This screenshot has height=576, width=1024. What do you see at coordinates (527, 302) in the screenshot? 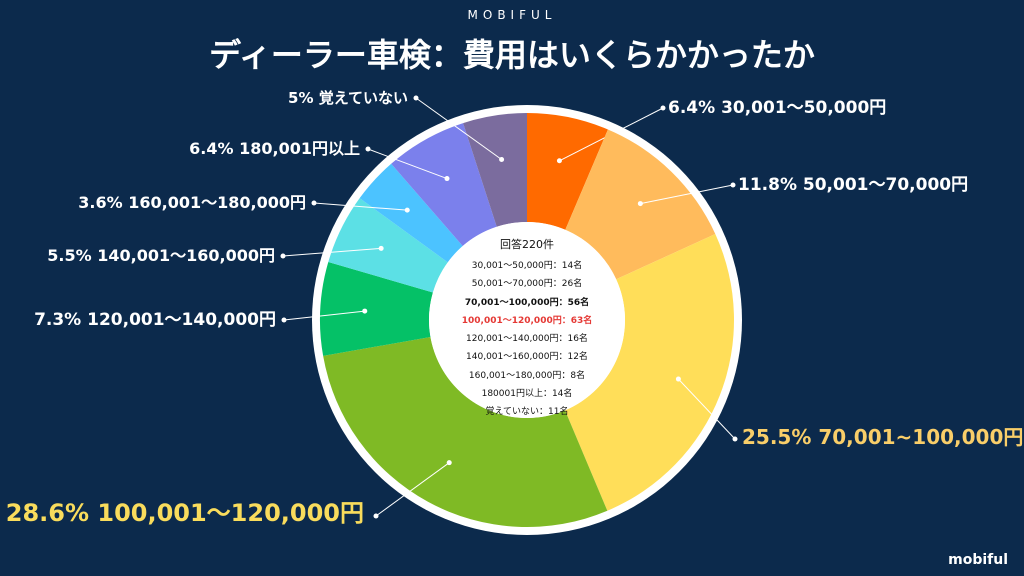
I see `center-line: 70,001〜100,000円：56名` at bounding box center [527, 302].